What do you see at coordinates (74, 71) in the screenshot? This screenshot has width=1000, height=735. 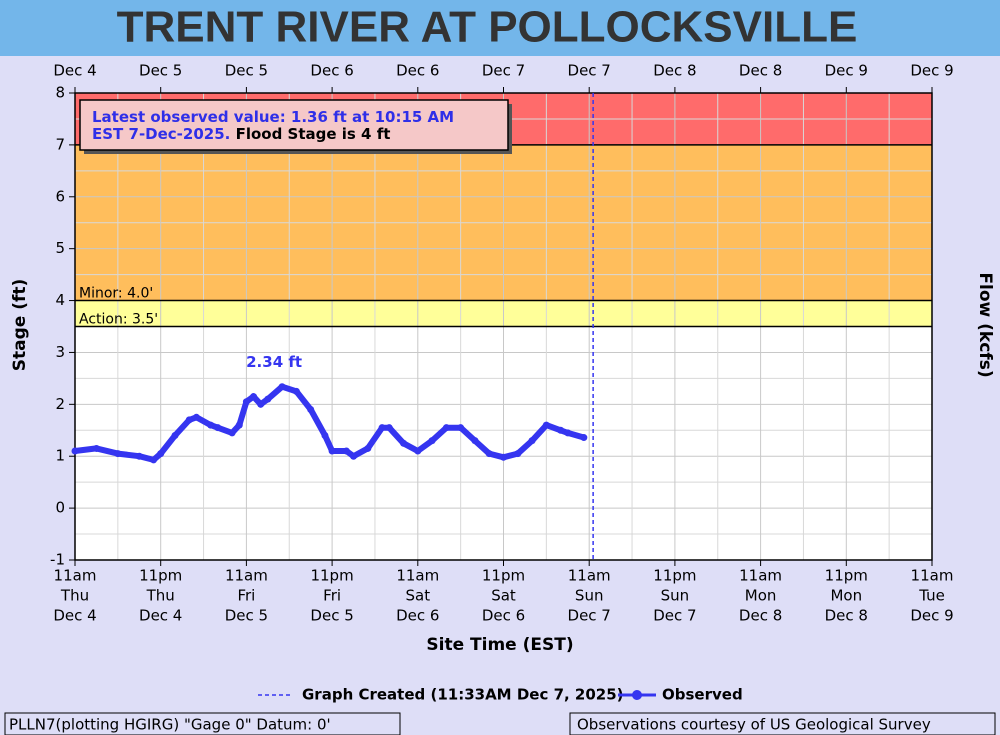 I see `top-tick-label: Dec 4` at bounding box center [74, 71].